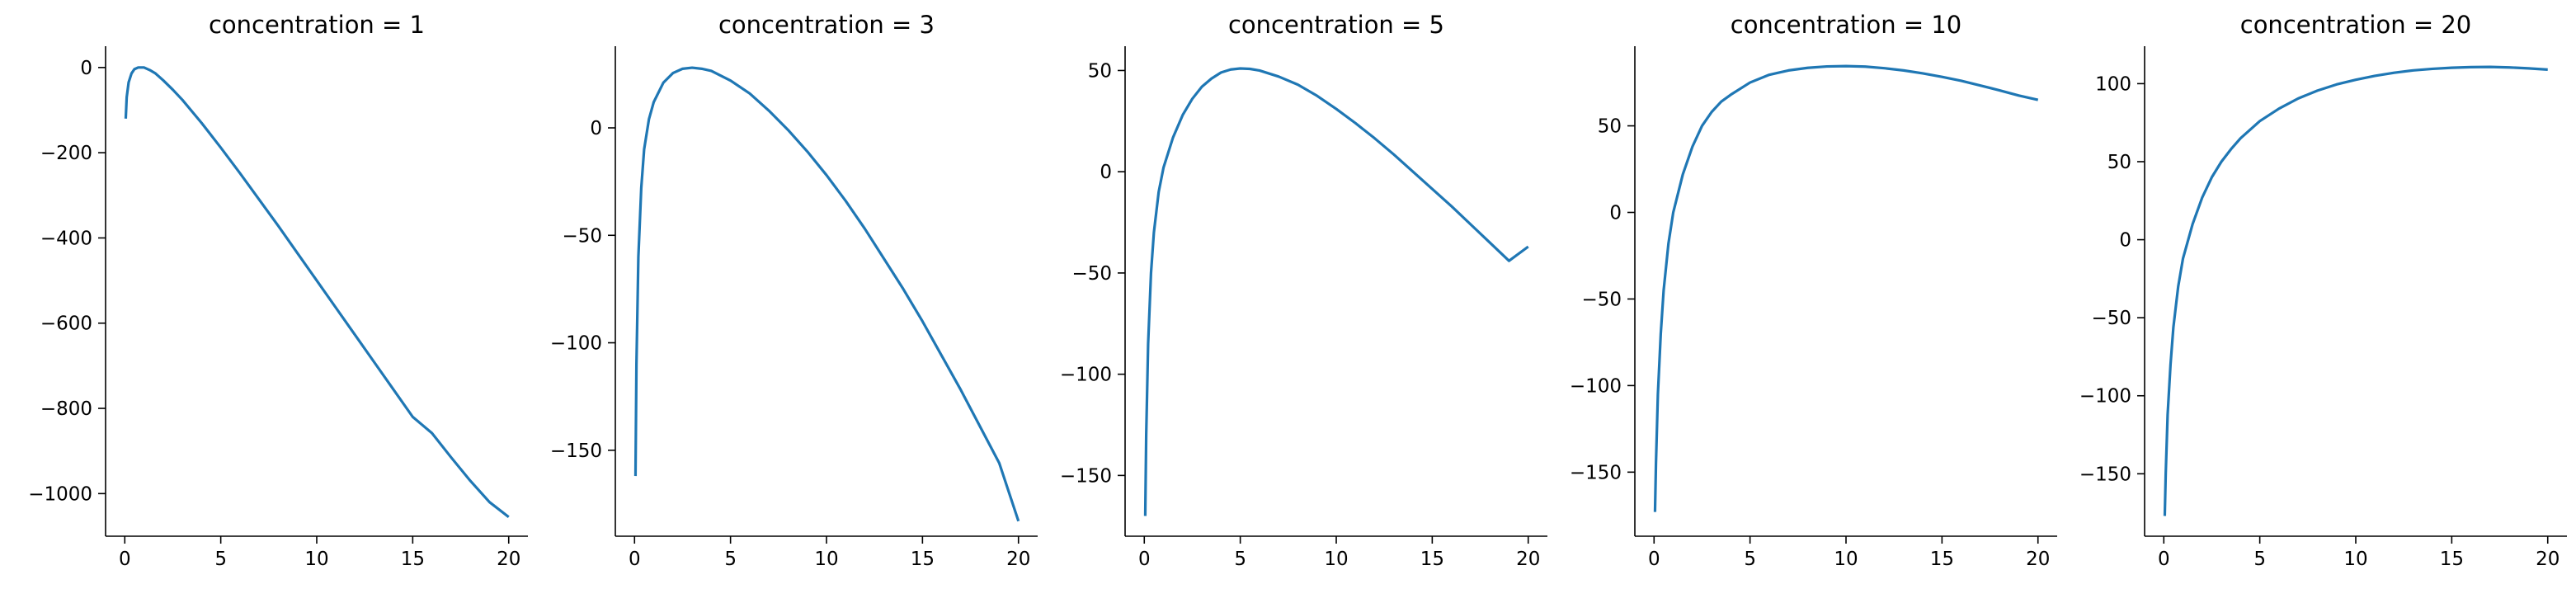 The image size is (2576, 589). What do you see at coordinates (2355, 25) in the screenshot?
I see `subplot-title: concentration = 20` at bounding box center [2355, 25].